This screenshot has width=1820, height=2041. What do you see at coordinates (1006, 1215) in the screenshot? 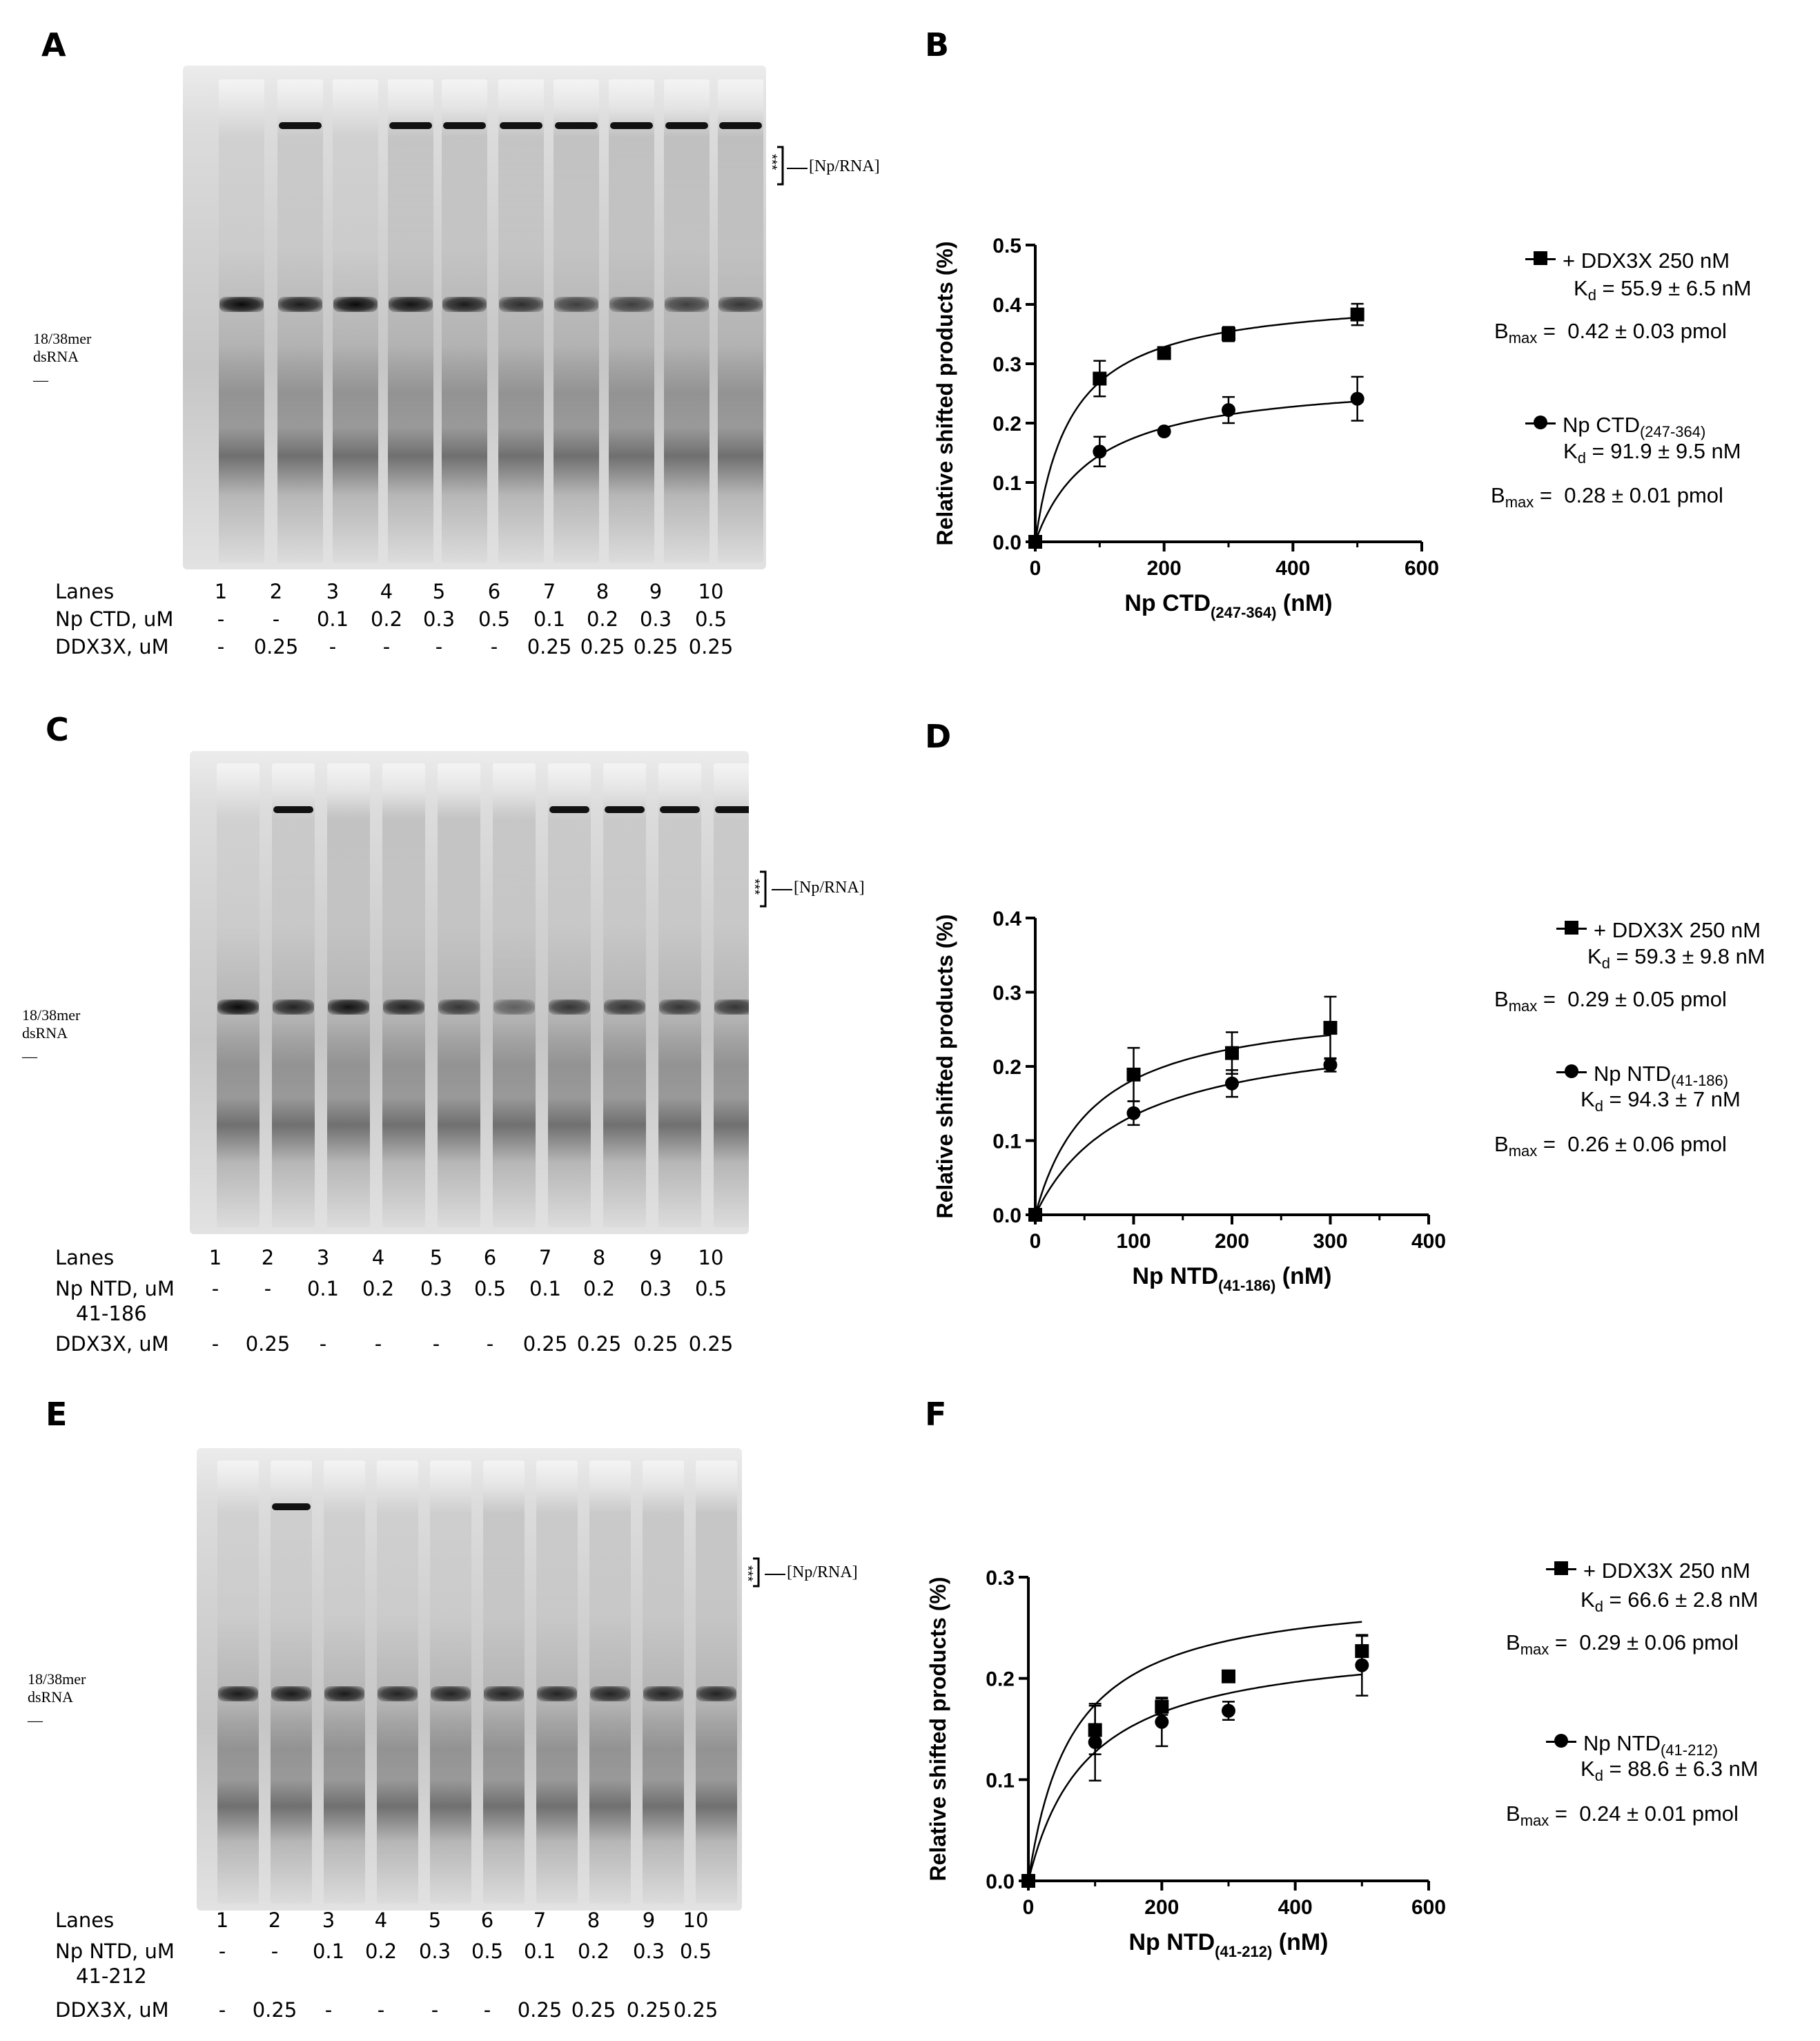
I see `y-tick-label: 0.0` at bounding box center [1006, 1215].